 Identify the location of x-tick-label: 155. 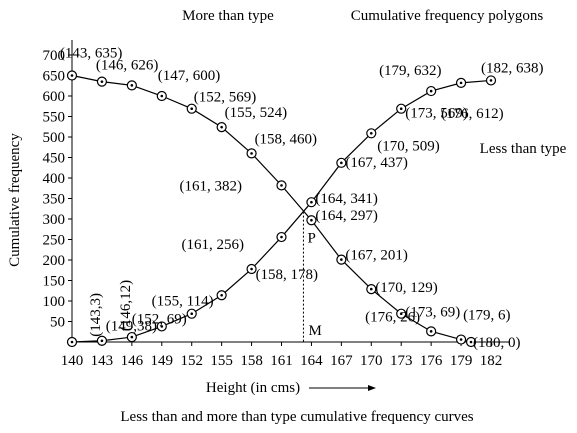
(221, 361).